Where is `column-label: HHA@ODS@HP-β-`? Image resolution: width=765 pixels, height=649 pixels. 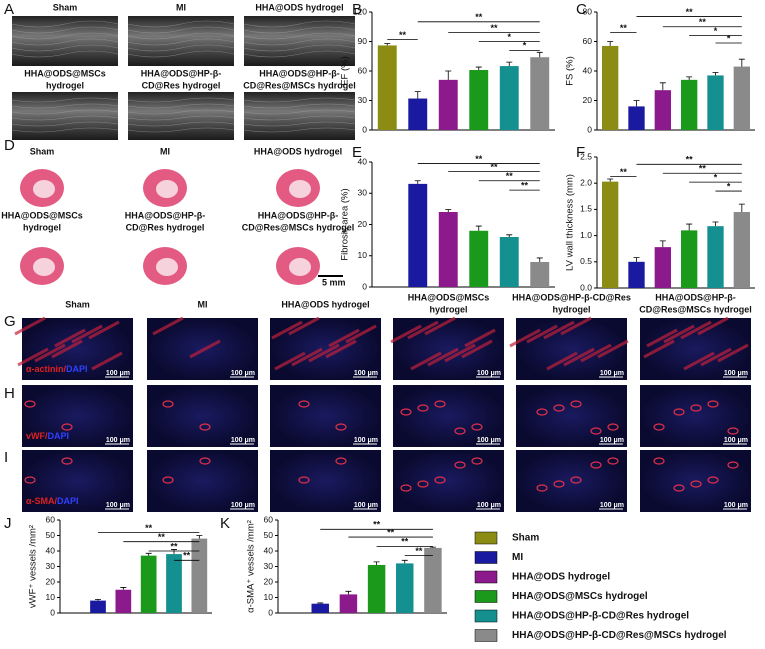
column-label: HHA@ODS@HP-β- is located at coordinates (695, 297).